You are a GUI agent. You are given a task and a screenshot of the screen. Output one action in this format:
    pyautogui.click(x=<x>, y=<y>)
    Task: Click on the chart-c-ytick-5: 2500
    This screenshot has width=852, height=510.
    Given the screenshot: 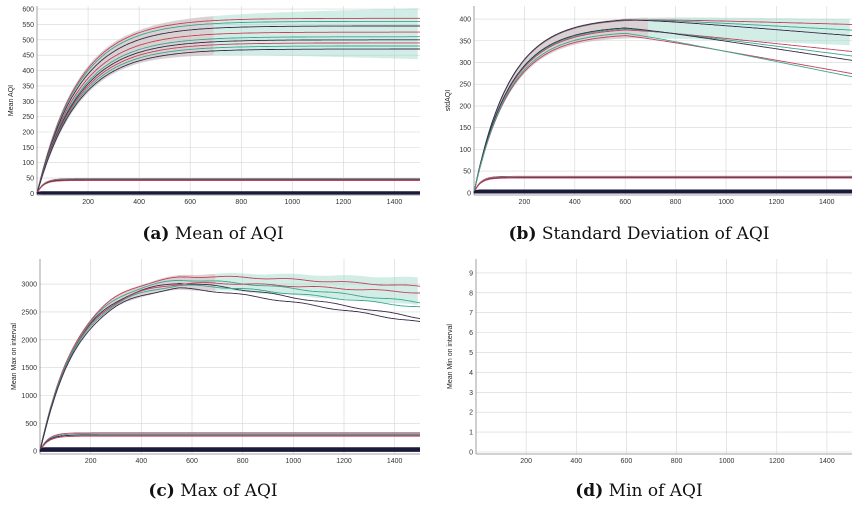 What is the action you would take?
    pyautogui.click(x=29, y=312)
    